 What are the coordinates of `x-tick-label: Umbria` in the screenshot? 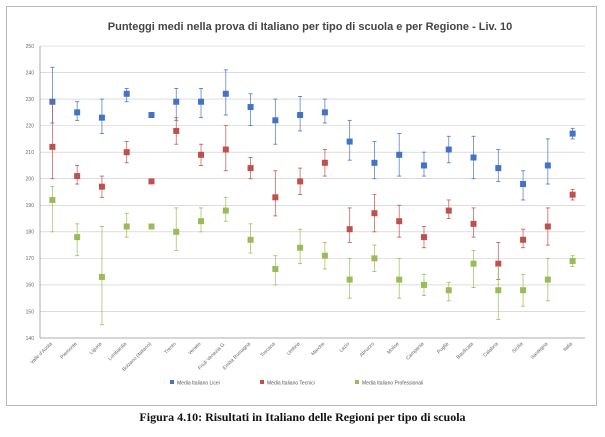 It's located at (294, 349).